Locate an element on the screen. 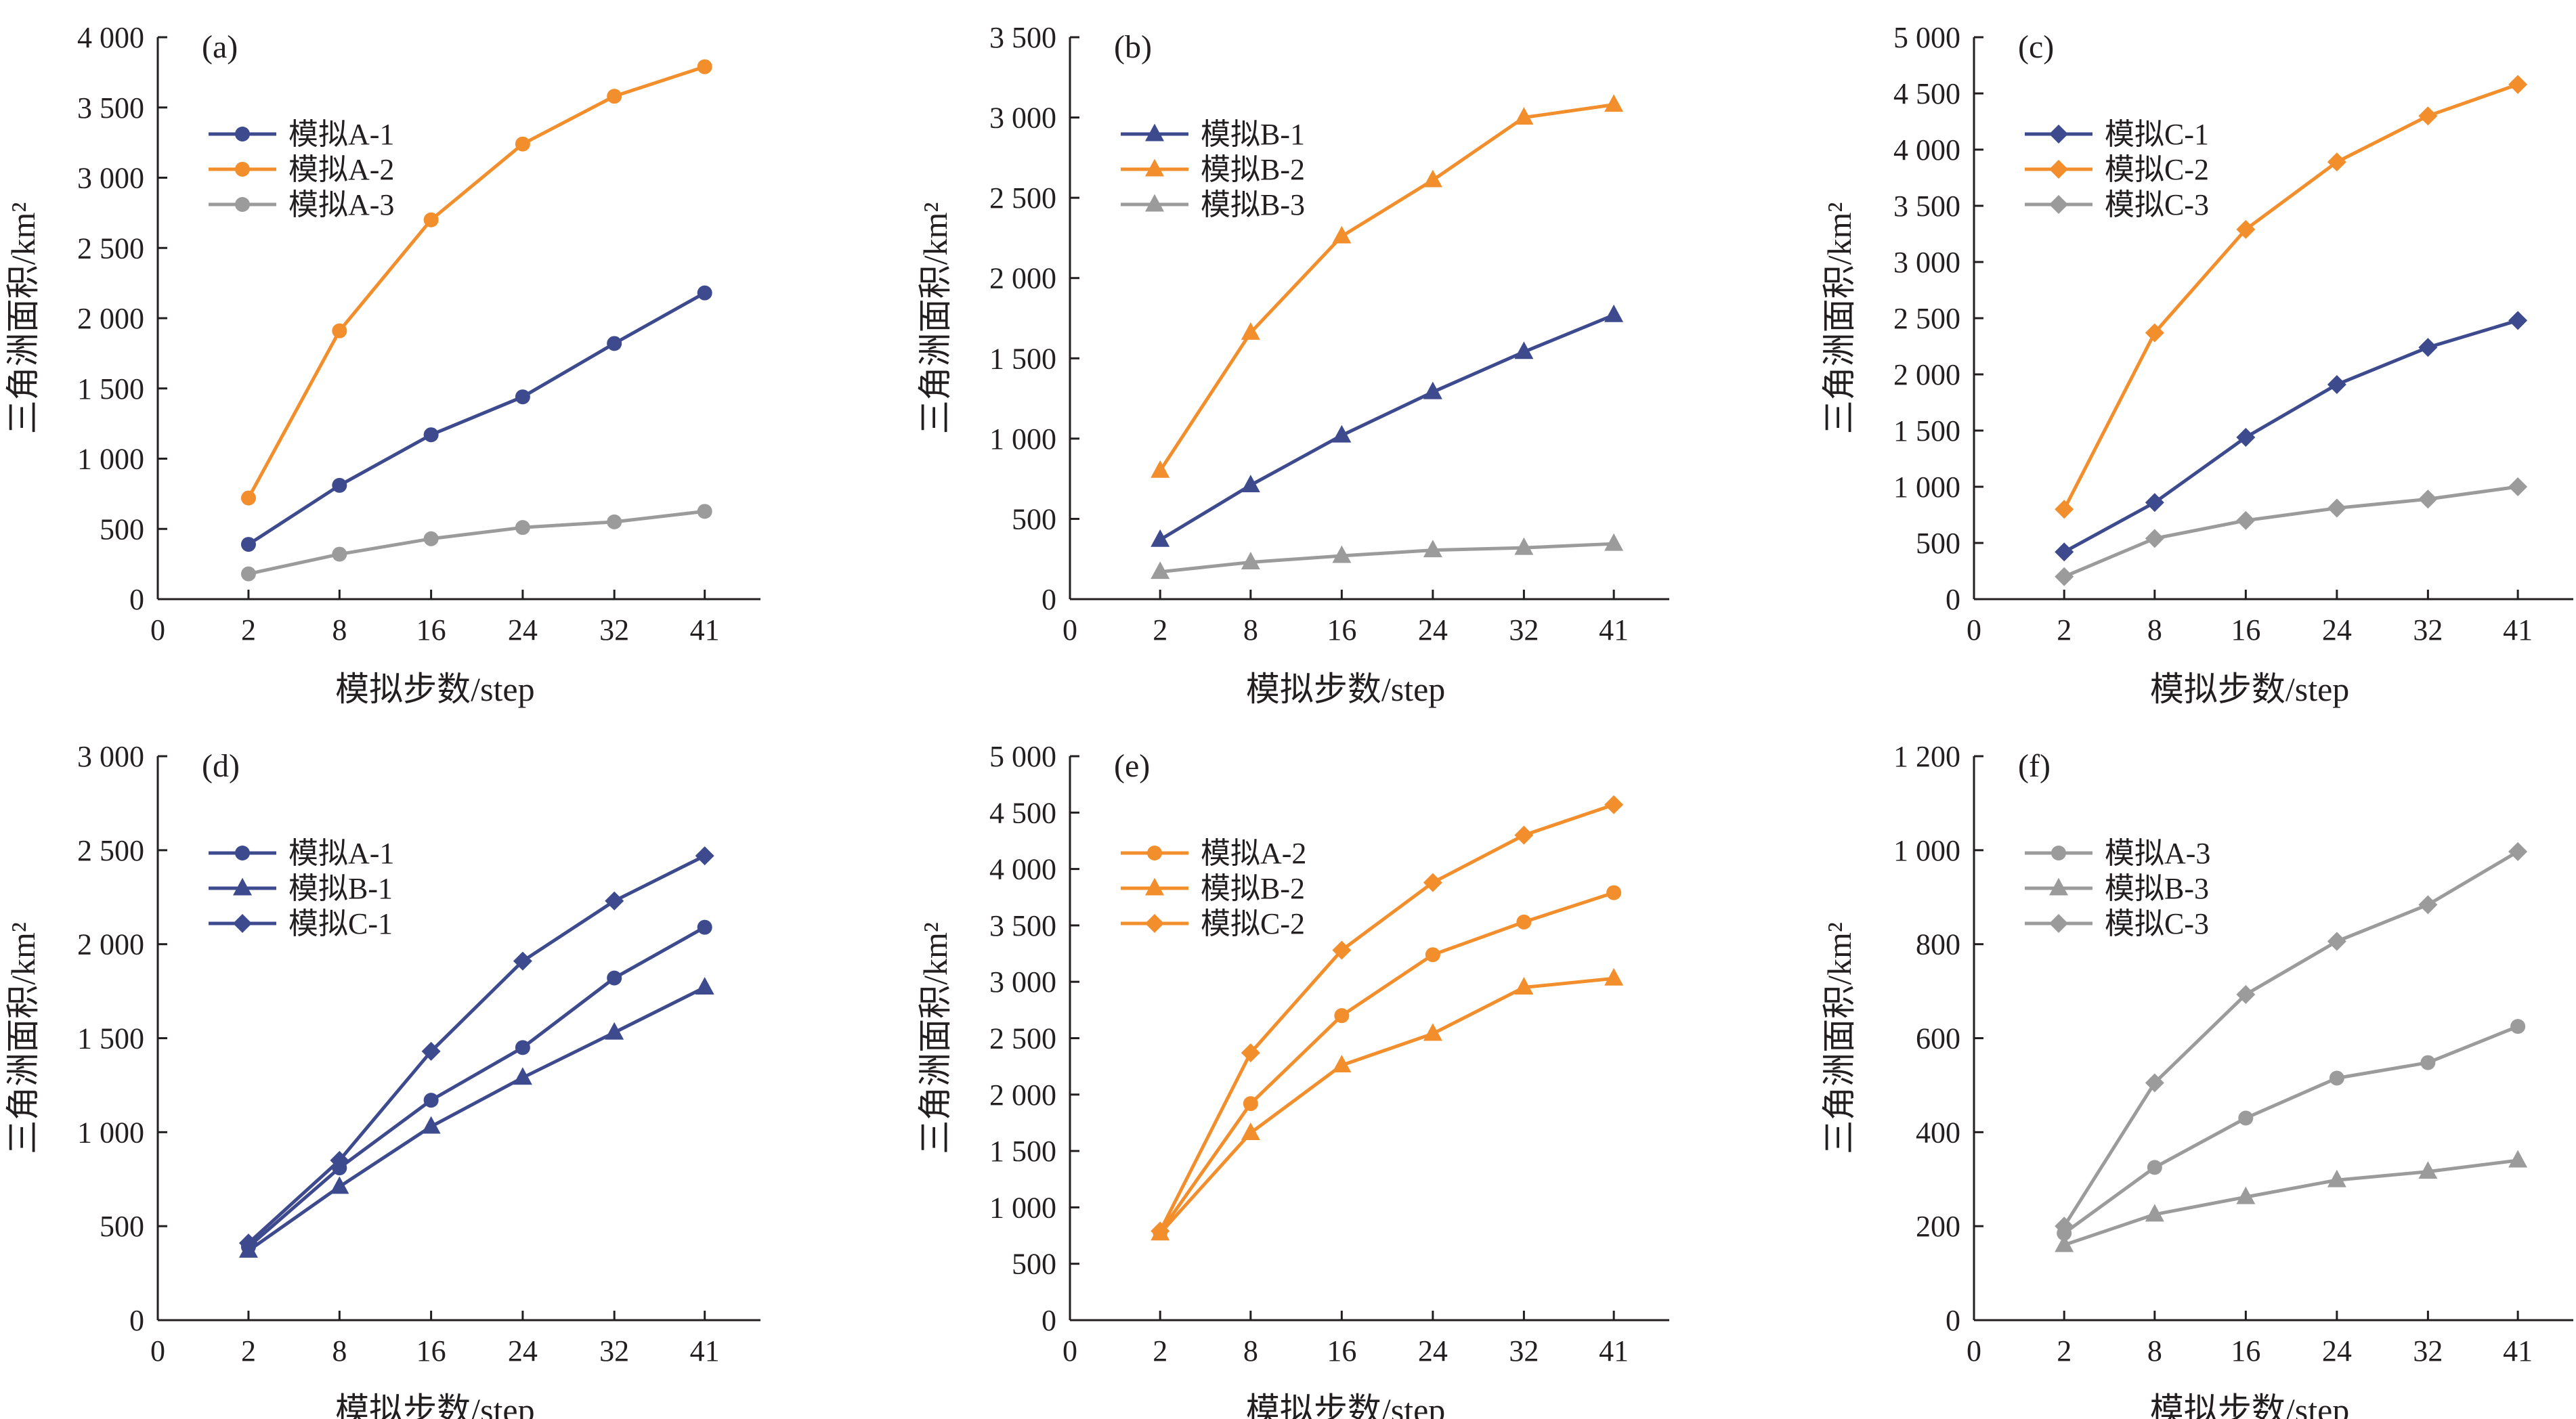 This screenshot has width=2576, height=1419. chart-c-y-tick-label: 5 000 is located at coordinates (1926, 37).